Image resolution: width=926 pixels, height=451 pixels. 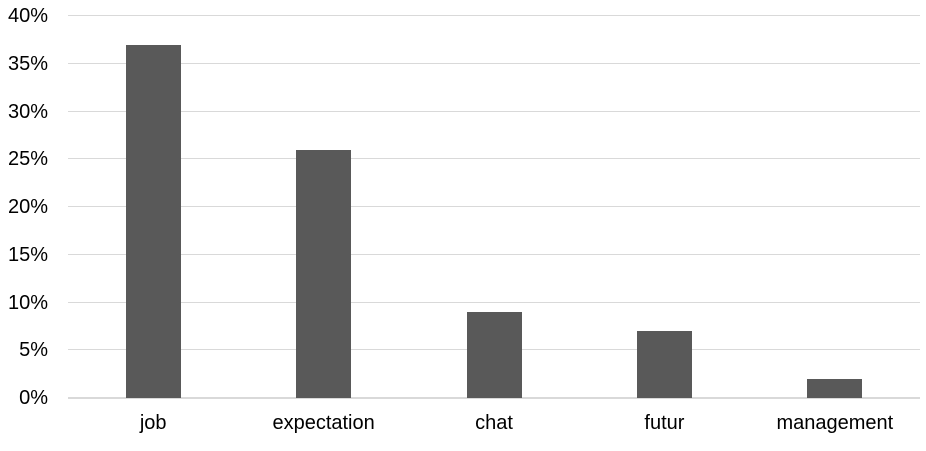 I want to click on x-axis: job expectation chat futur management, so click(x=494, y=423).